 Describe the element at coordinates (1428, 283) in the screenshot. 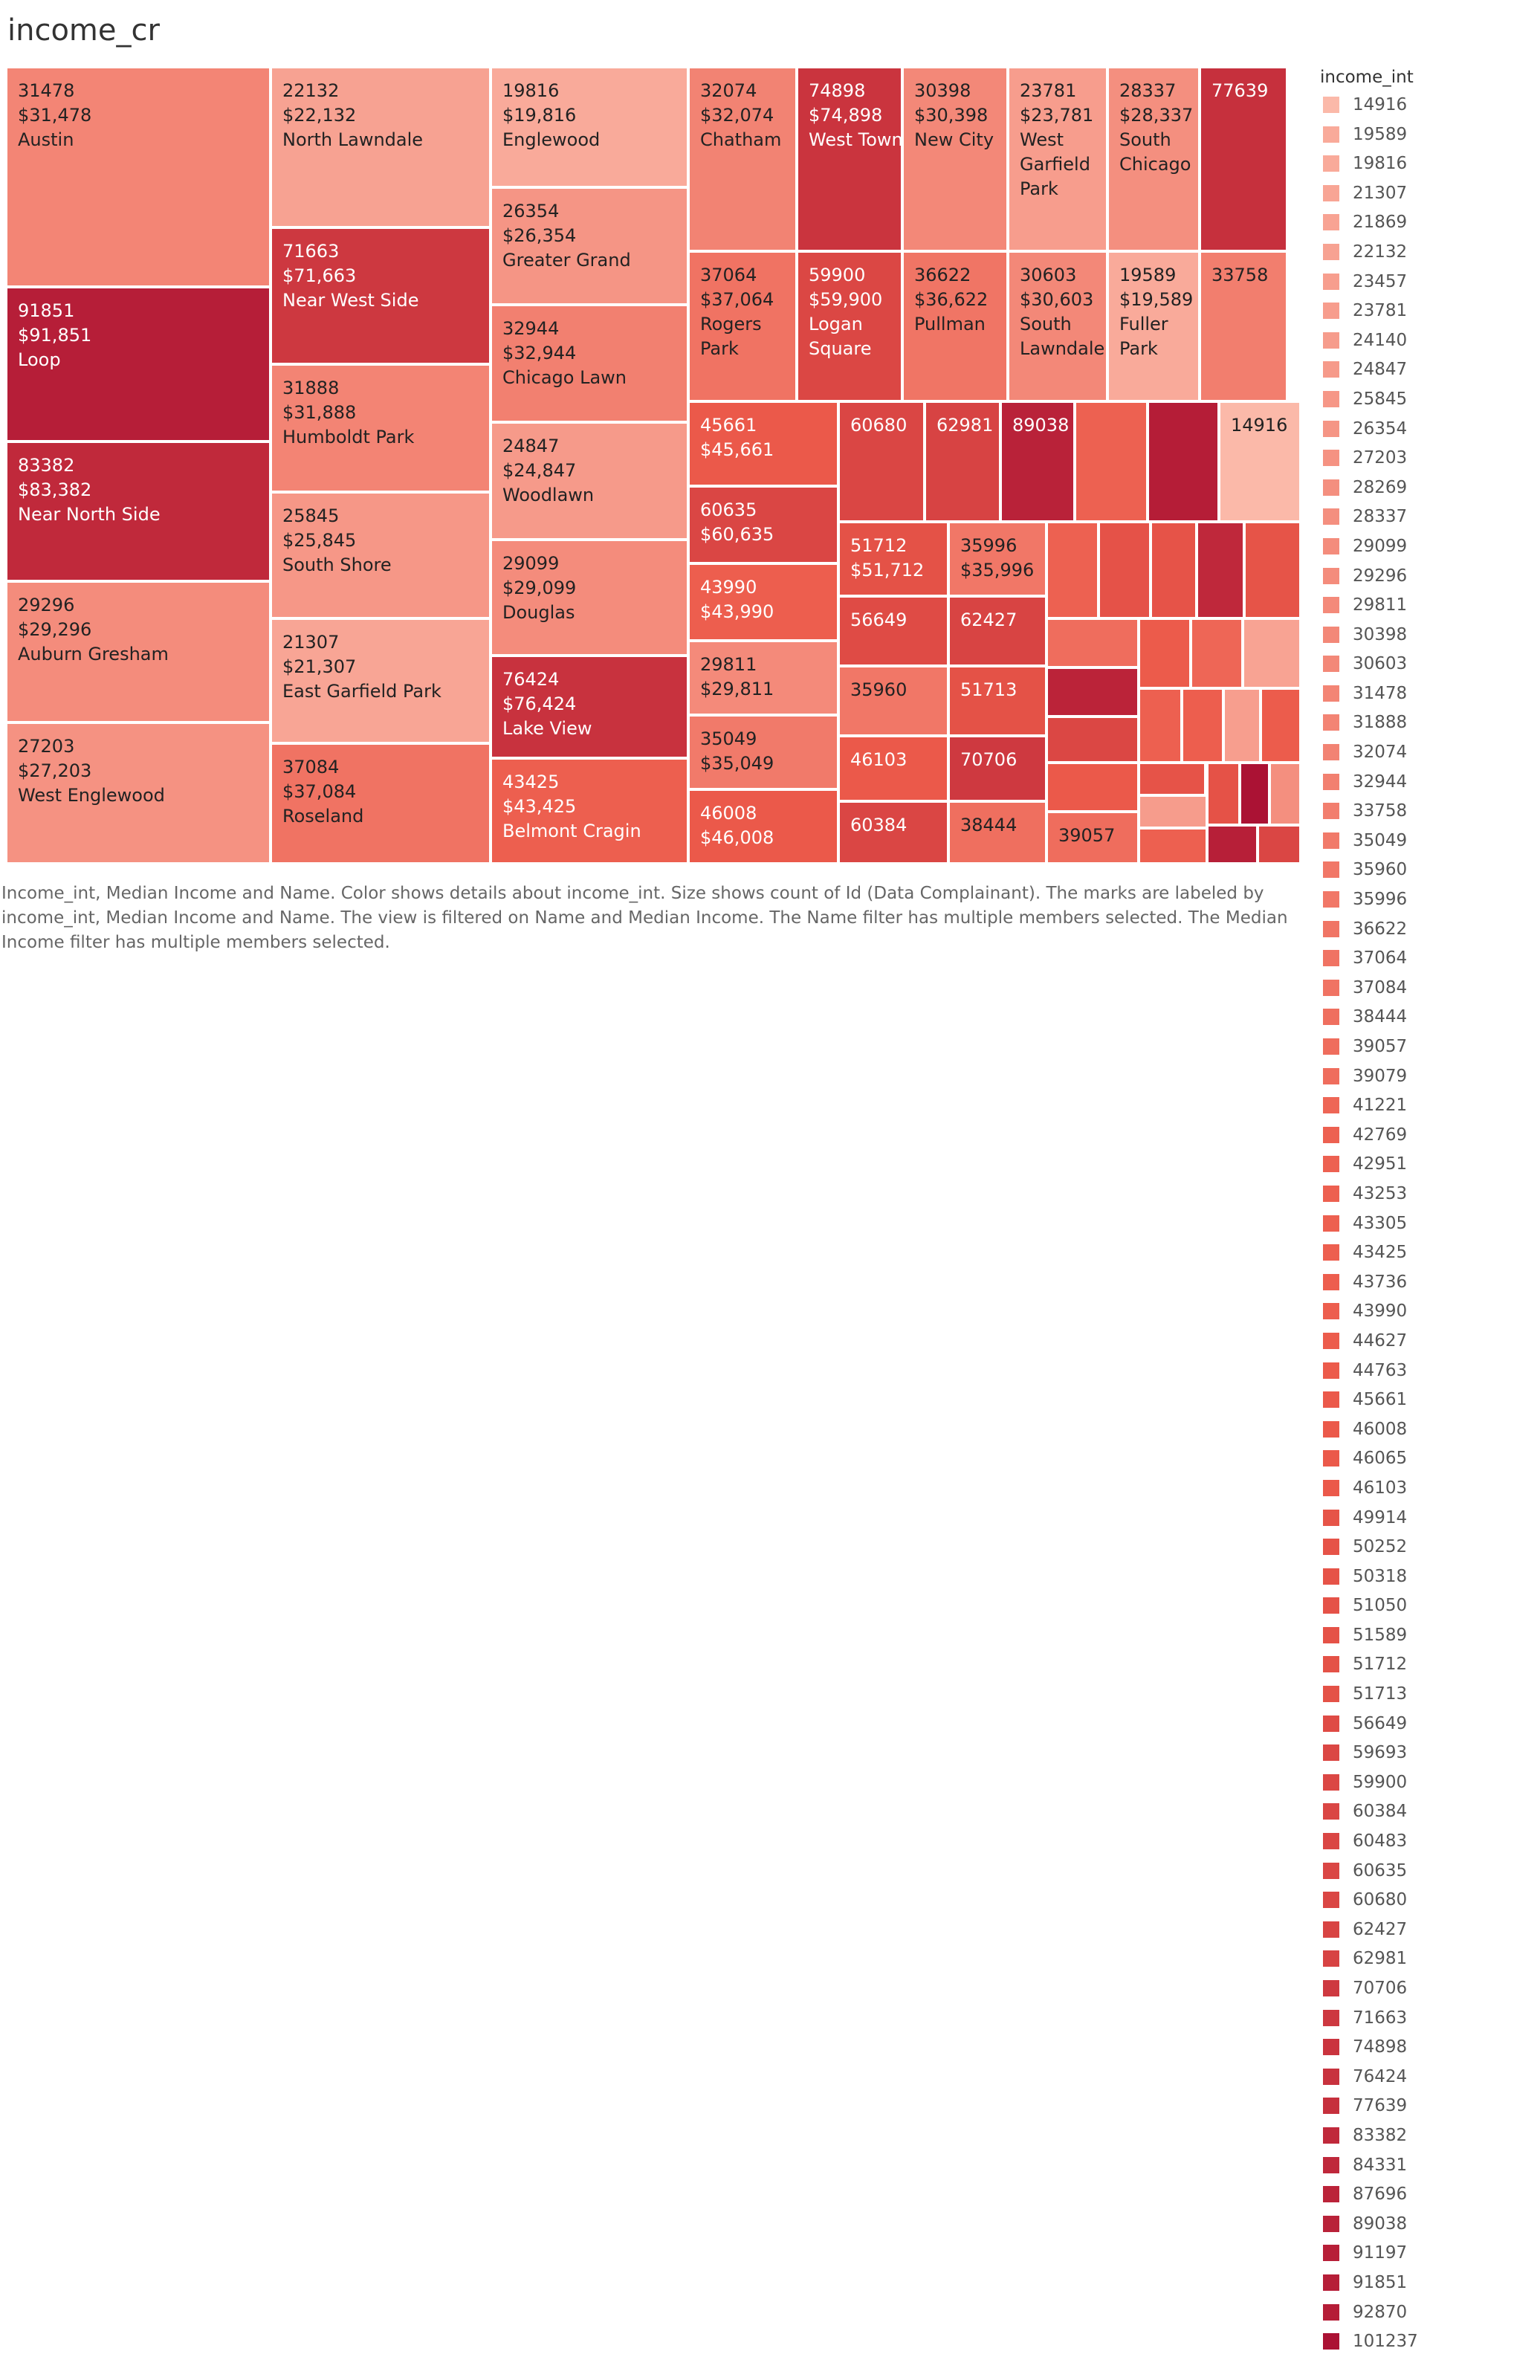

I see `legend-item: 23457` at that location.